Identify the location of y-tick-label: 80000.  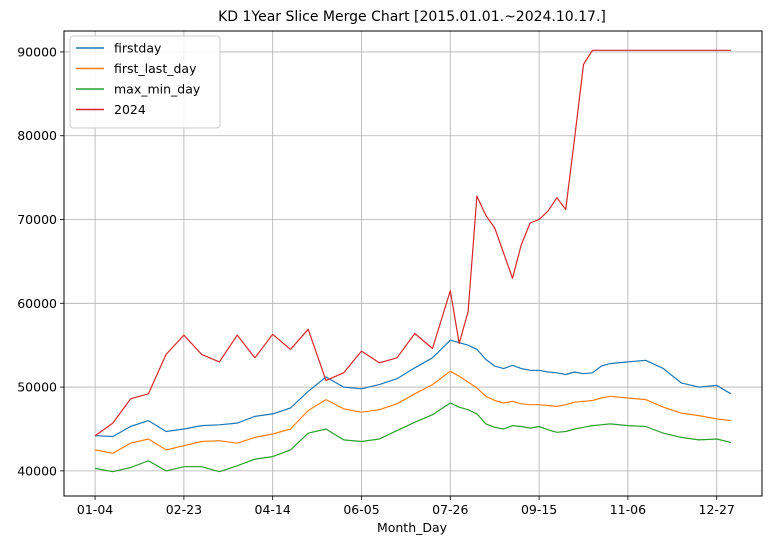
(37, 135).